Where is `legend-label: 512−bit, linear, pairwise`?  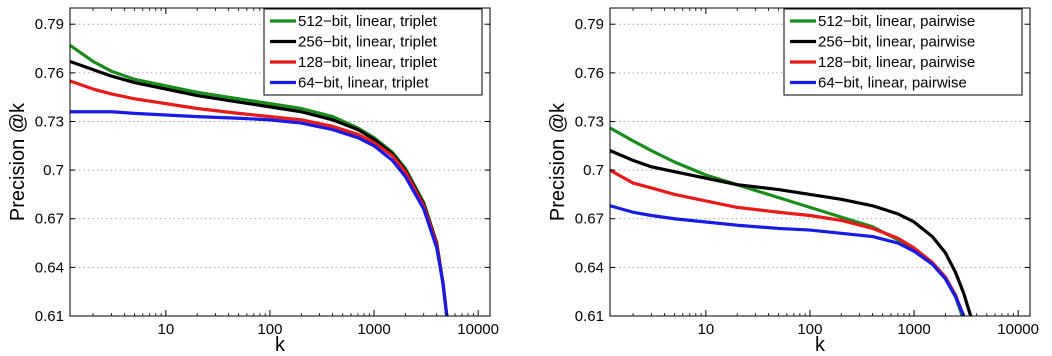 legend-label: 512−bit, linear, pairwise is located at coordinates (896, 21).